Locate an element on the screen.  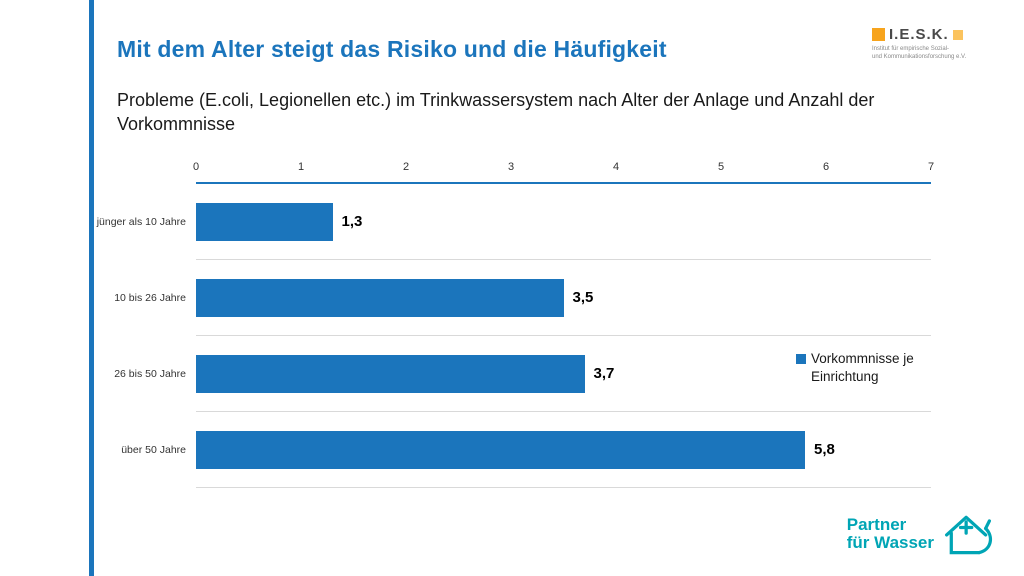
category-label: über 50 Jahre is located at coordinates (153, 449).